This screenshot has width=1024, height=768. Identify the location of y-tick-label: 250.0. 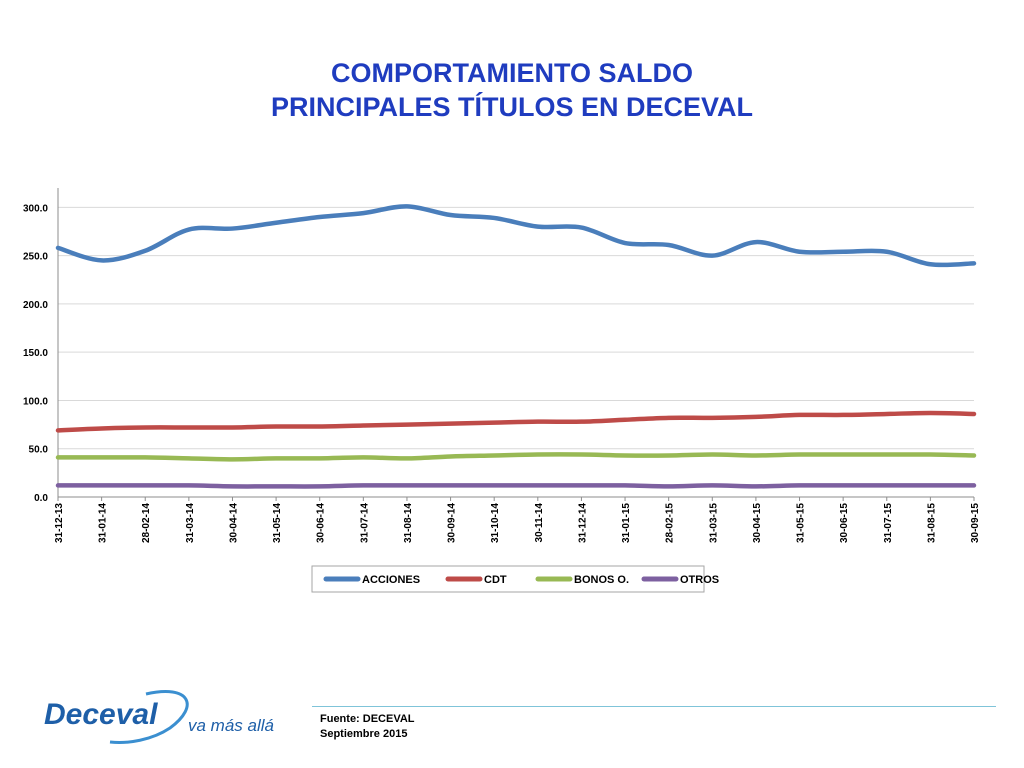
(35, 257).